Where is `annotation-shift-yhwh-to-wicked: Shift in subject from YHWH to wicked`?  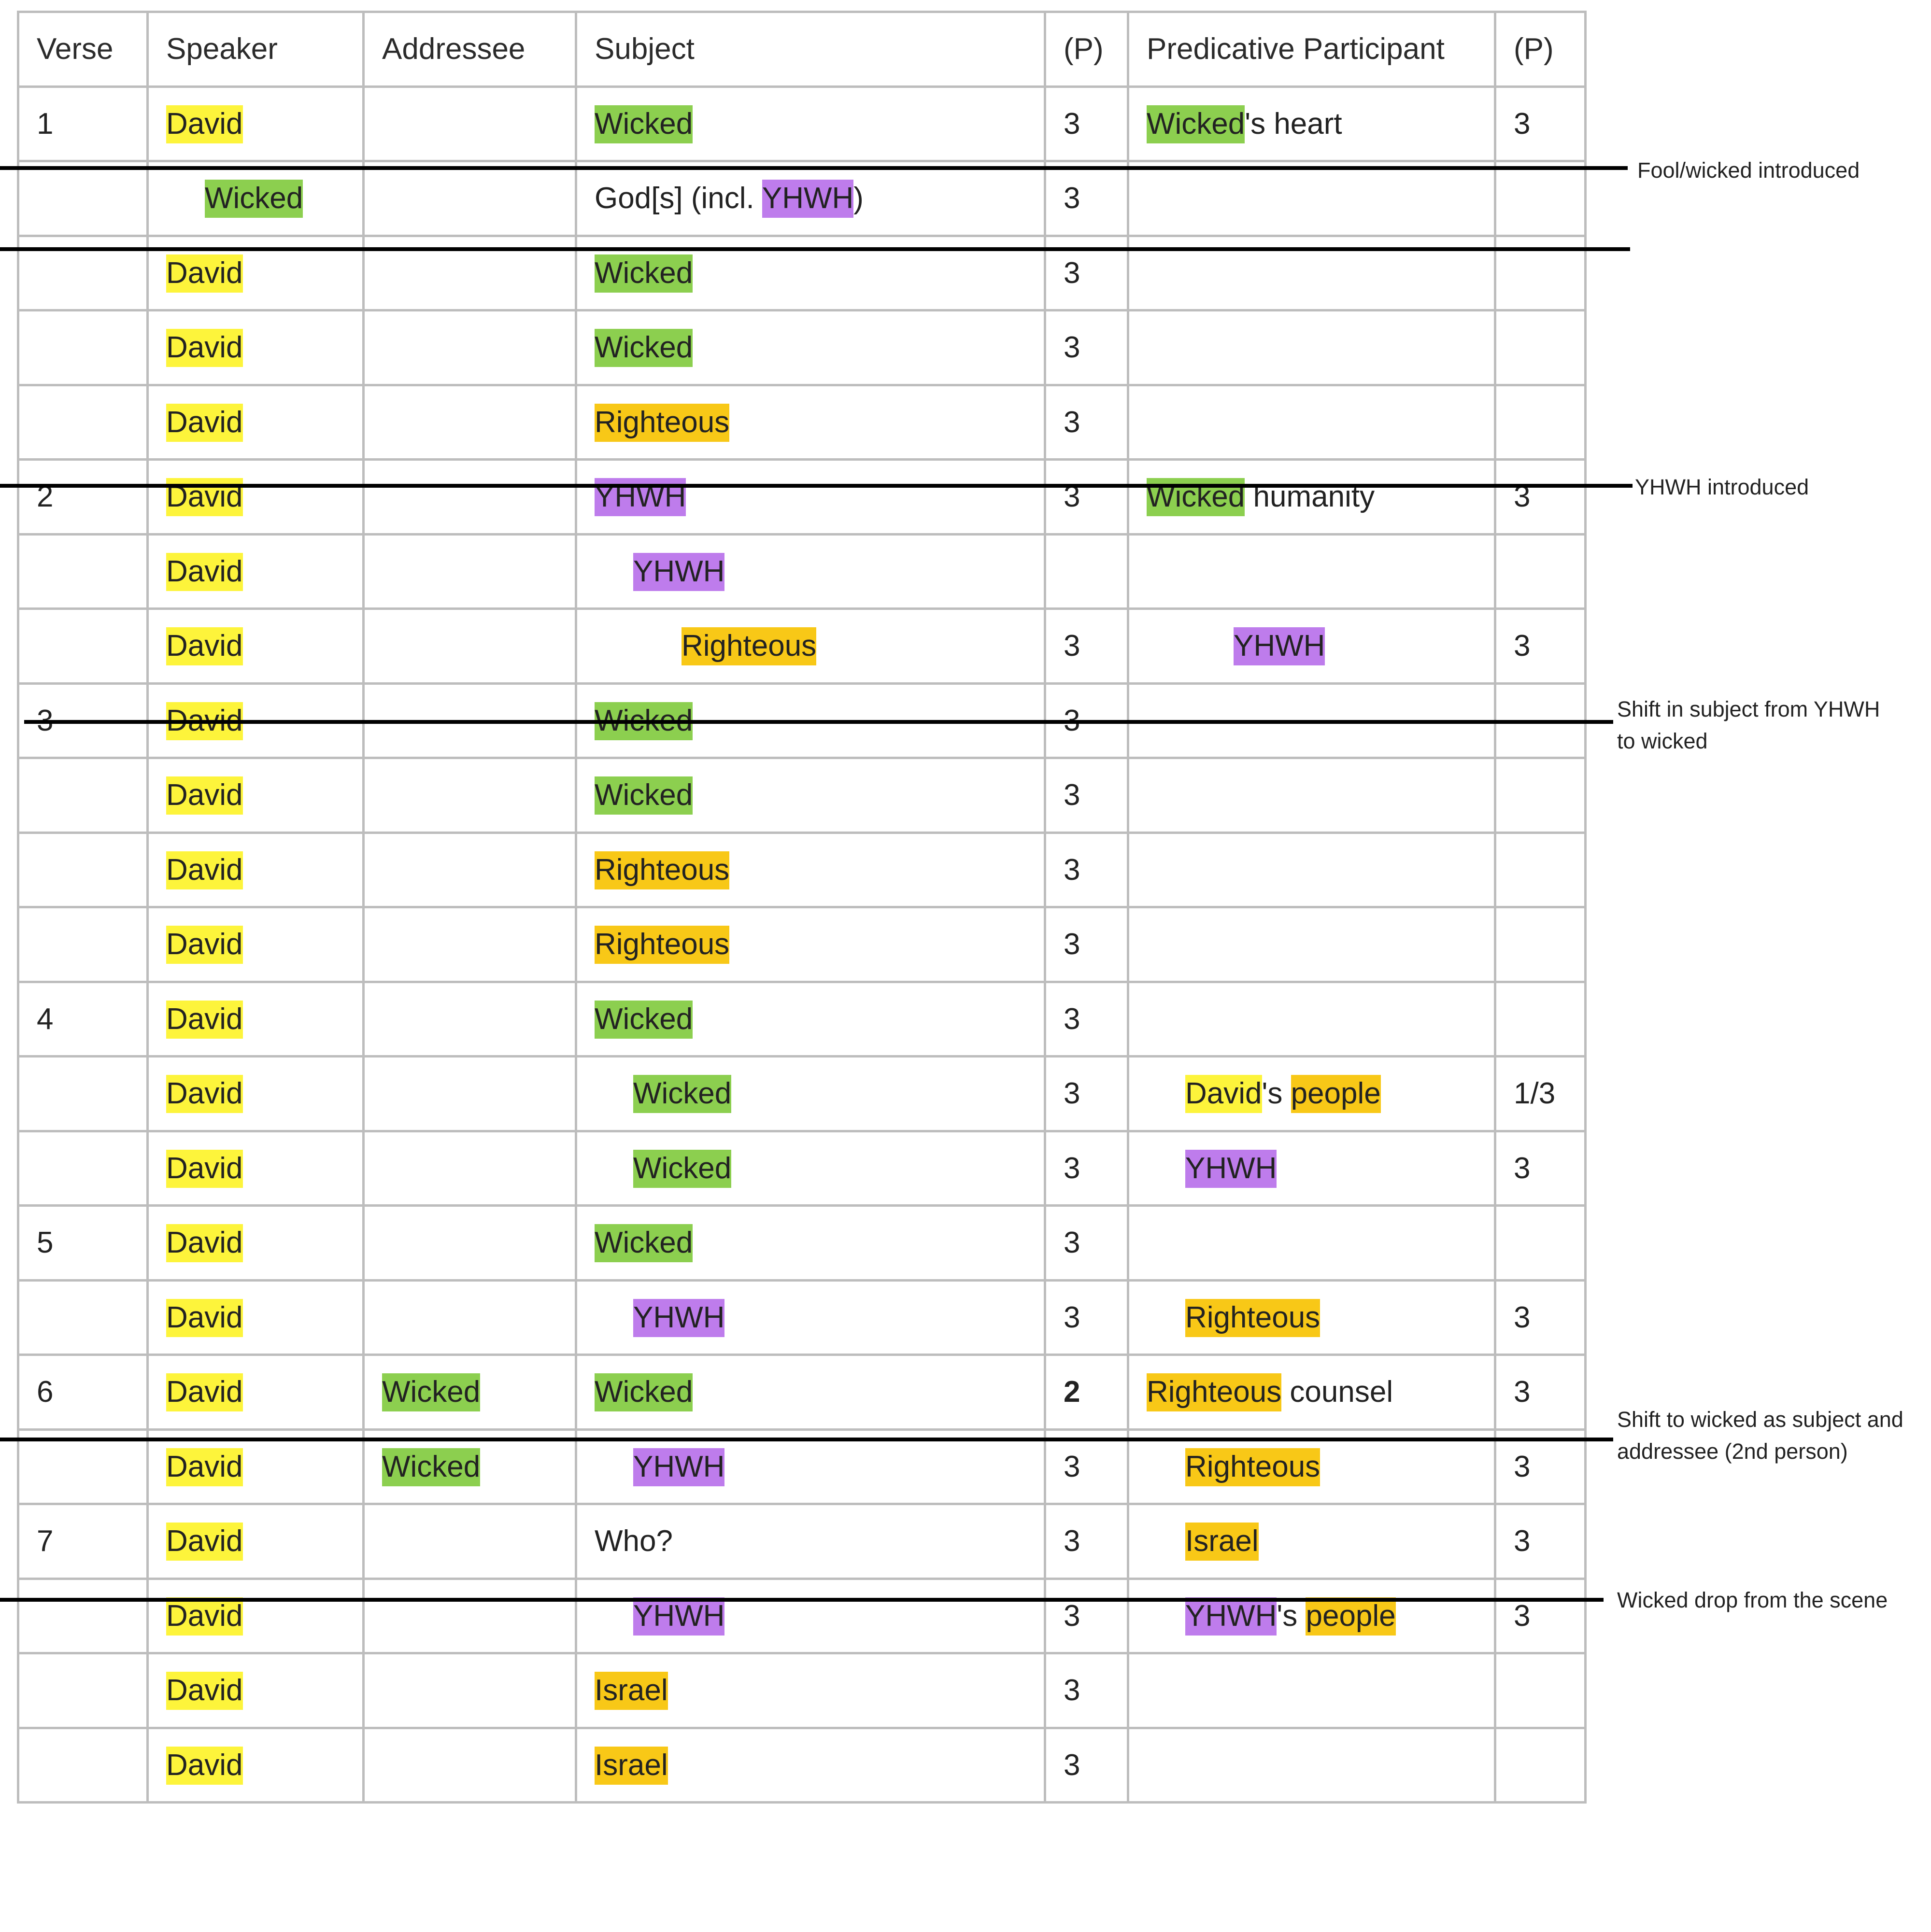
annotation-shift-yhwh-to-wicked: Shift in subject from YHWH to wicked is located at coordinates (1748, 725).